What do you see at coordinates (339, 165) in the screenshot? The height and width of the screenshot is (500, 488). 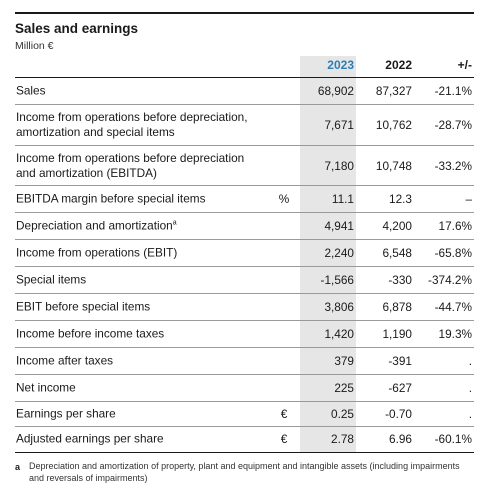 I see `value-2023: 7,180` at bounding box center [339, 165].